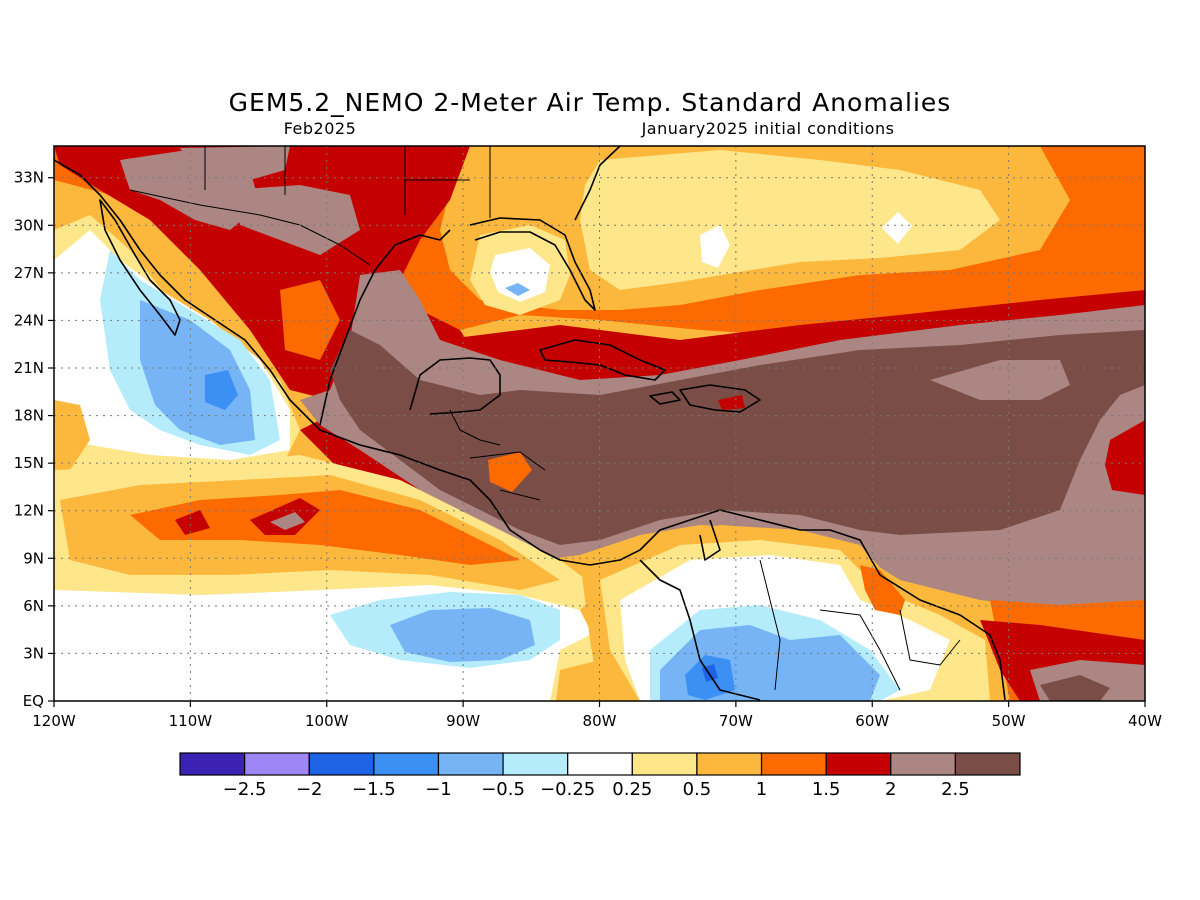  I want to click on y-tick-label: 33N, so click(29, 178).